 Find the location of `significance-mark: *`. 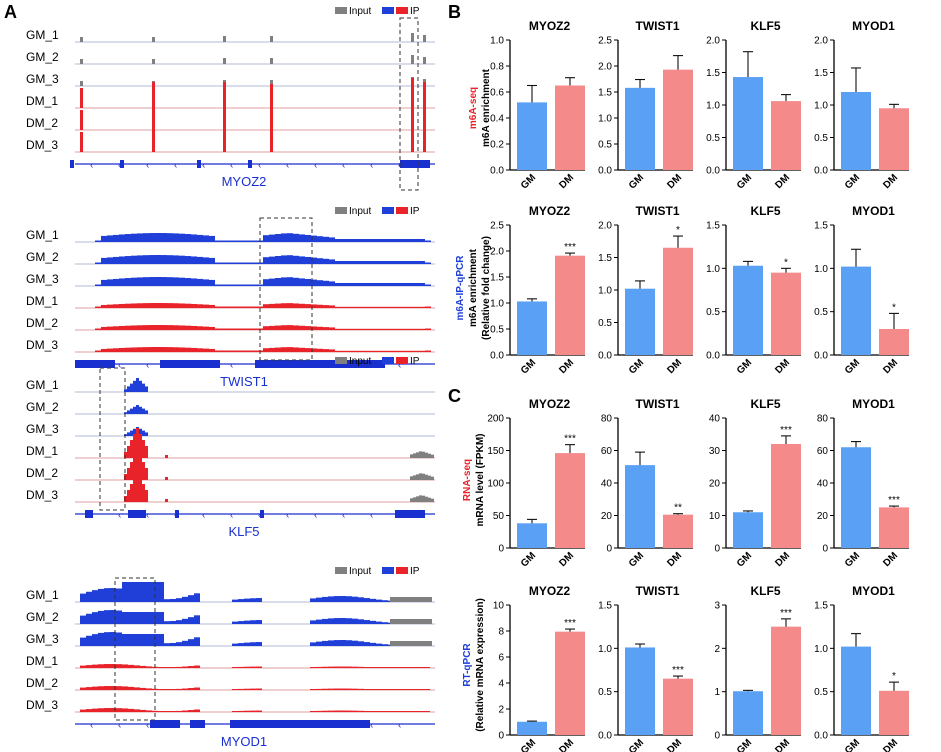

significance-mark: * is located at coordinates (678, 230).